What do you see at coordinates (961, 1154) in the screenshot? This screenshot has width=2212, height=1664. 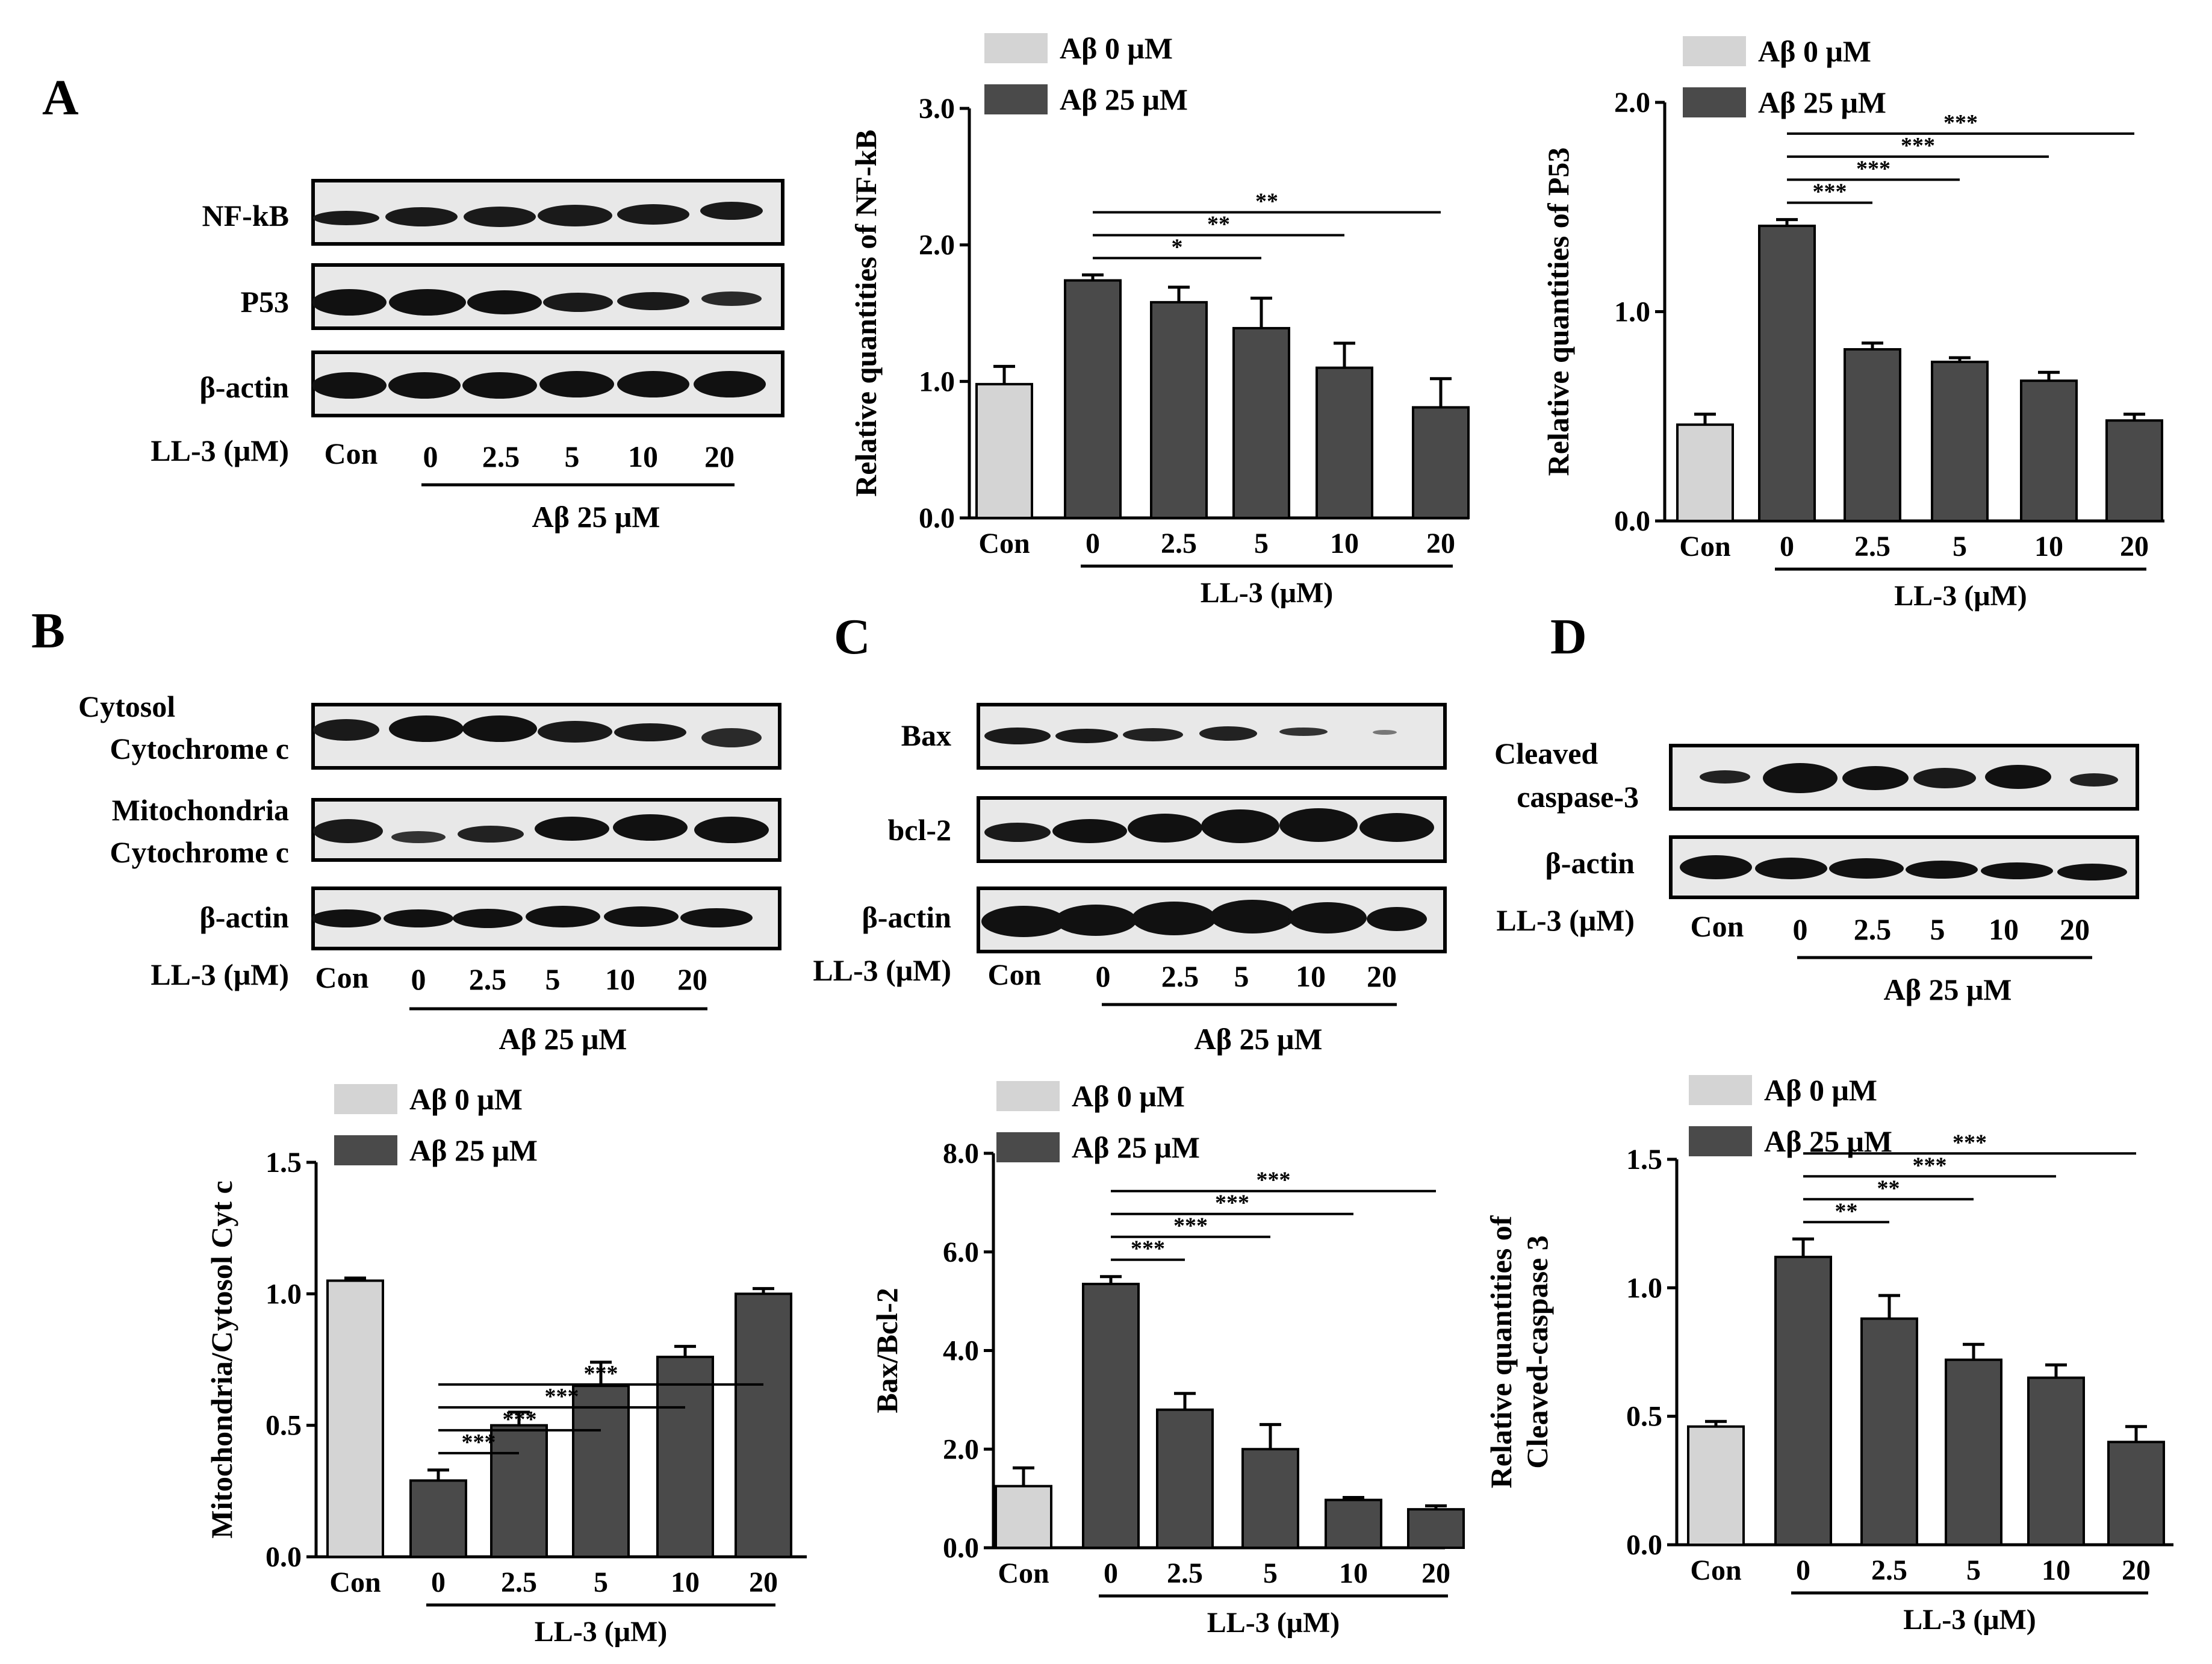 I see `y-tick-label: 8.0` at bounding box center [961, 1154].